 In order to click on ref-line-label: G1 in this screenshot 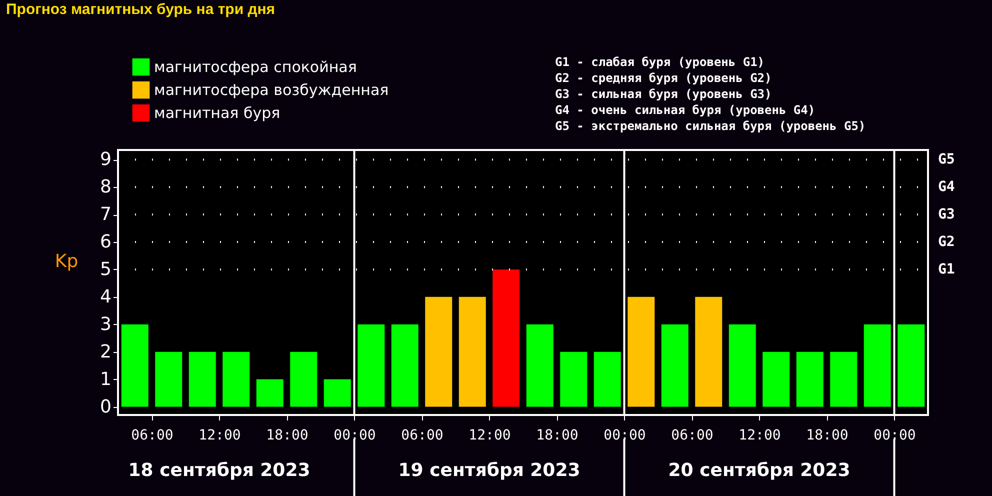, I will do `click(946, 269)`.